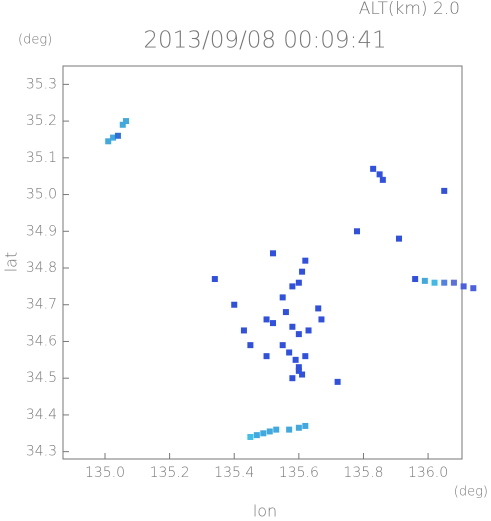 This screenshot has width=491, height=521. I want to click on y-tick-label: 34.8, so click(41, 268).